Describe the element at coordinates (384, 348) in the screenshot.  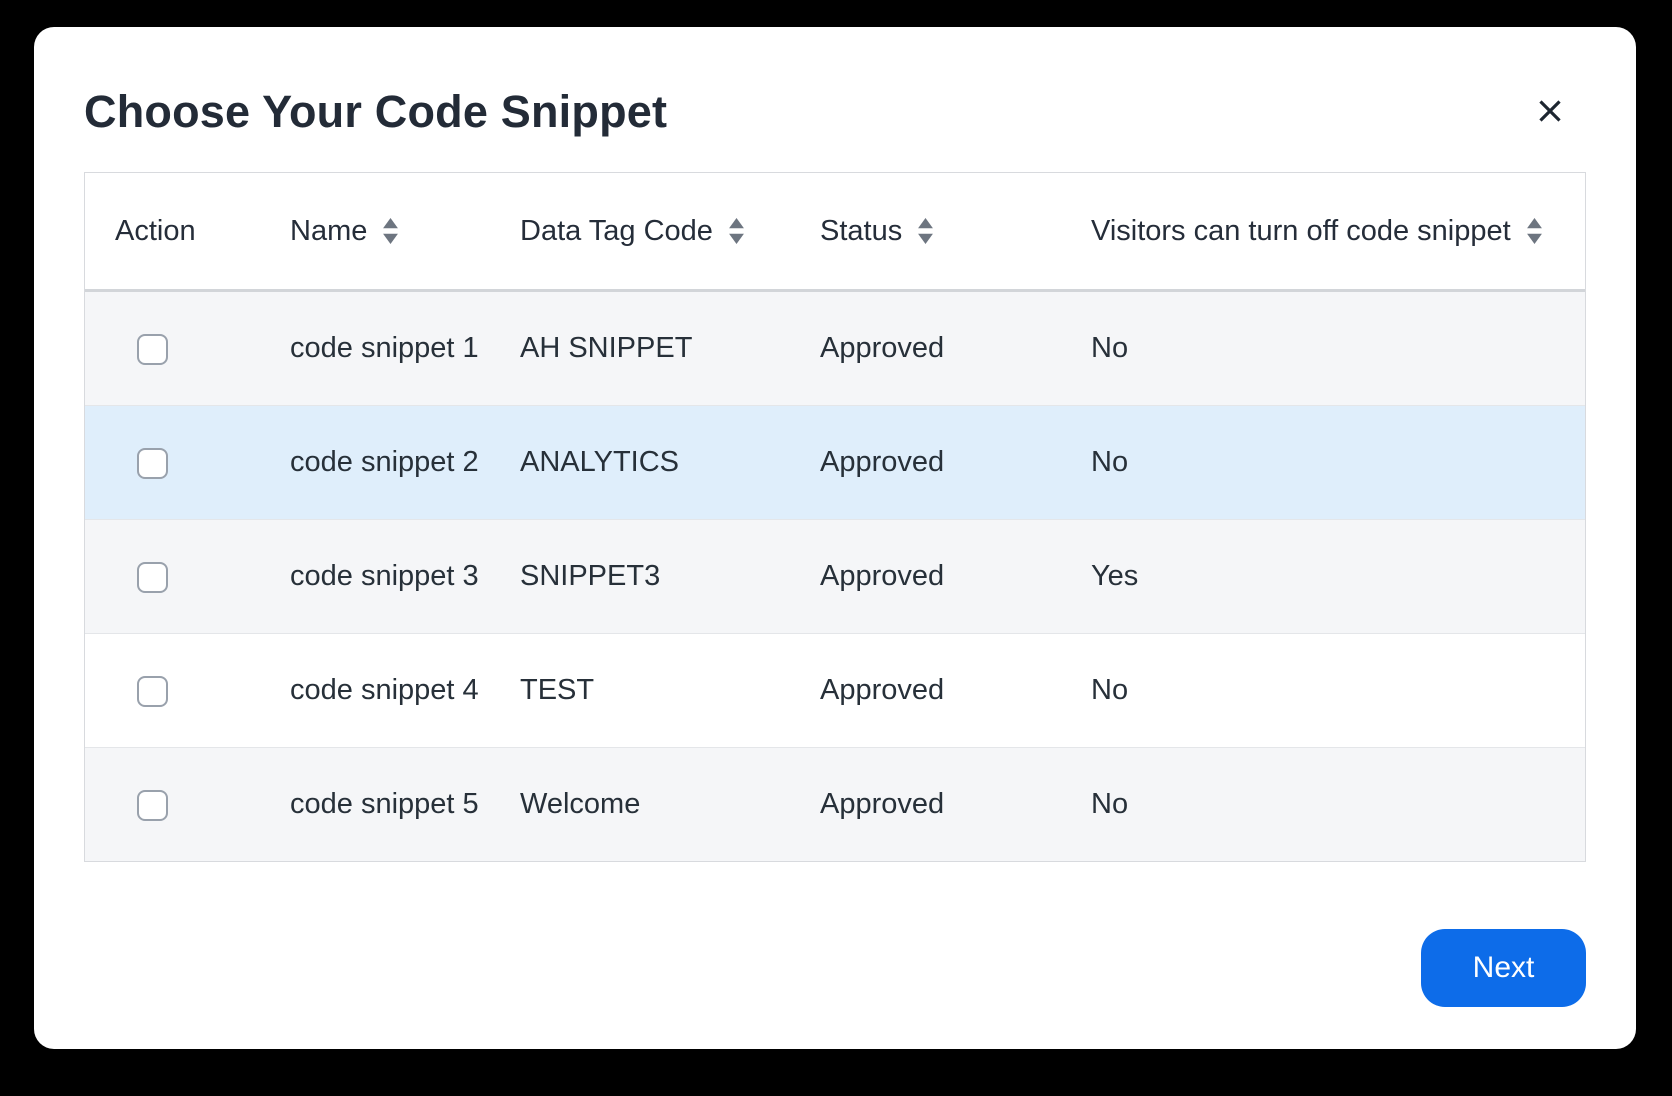
I see `cell-text: code snippet 1` at that location.